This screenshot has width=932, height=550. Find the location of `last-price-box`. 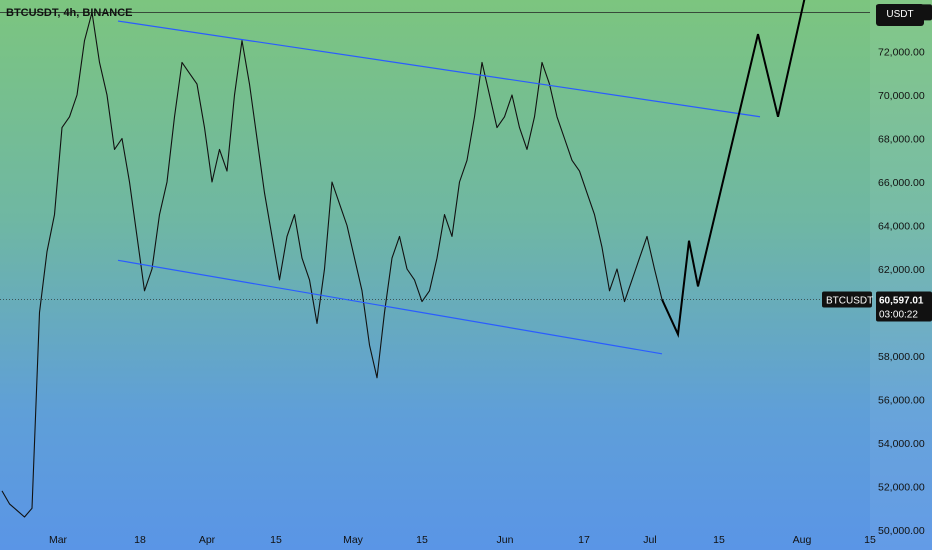

last-price-box is located at coordinates (904, 306).